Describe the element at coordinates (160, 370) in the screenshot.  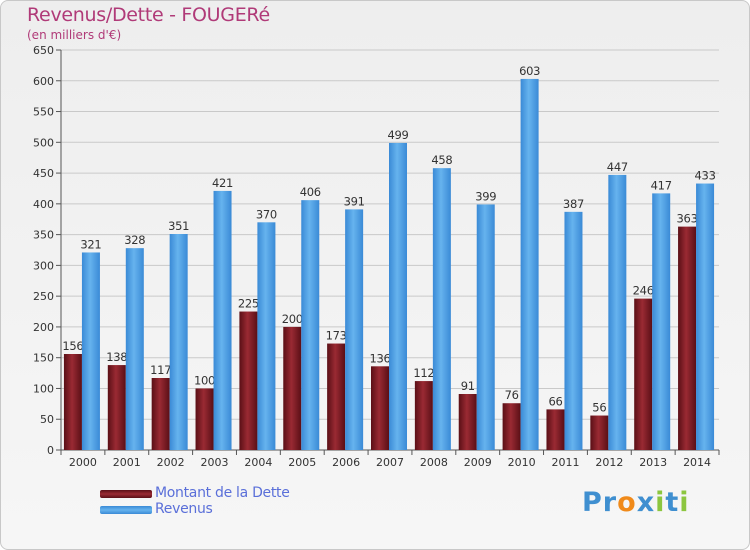
I see `data-label-debt: 117` at that location.